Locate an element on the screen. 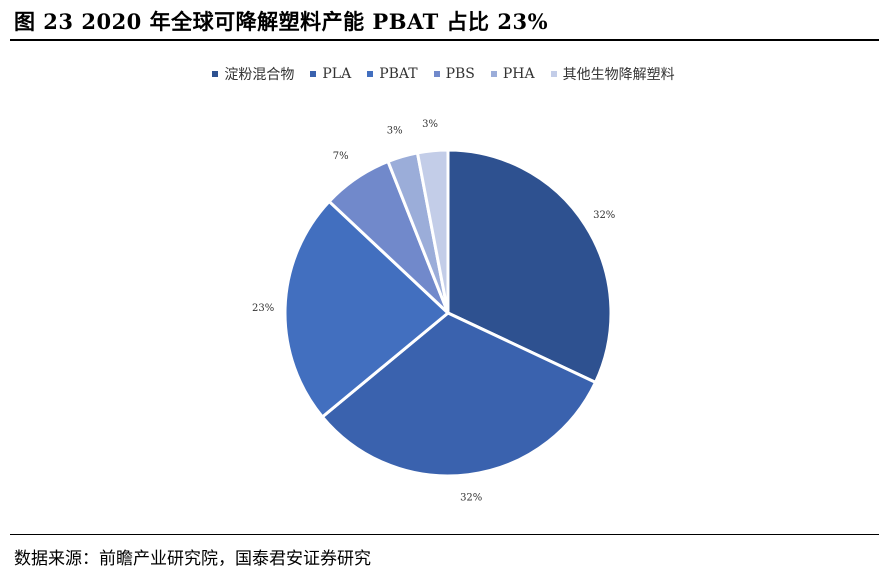 This screenshot has width=887, height=574. slice-label: 7% is located at coordinates (341, 156).